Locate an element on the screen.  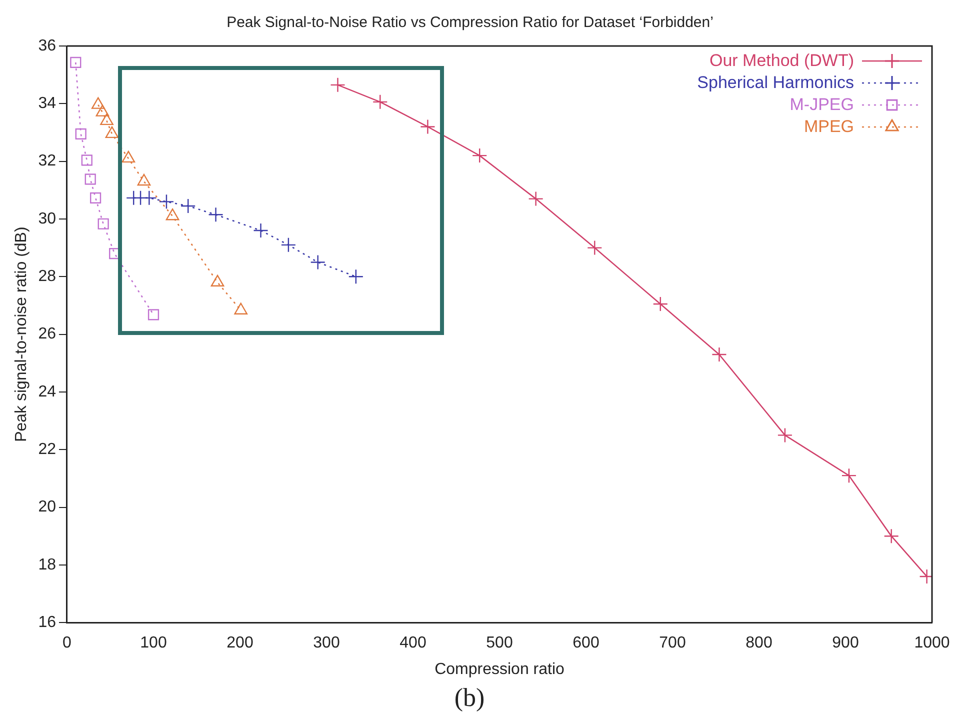
y-tick-label: 18 is located at coordinates (47, 565).